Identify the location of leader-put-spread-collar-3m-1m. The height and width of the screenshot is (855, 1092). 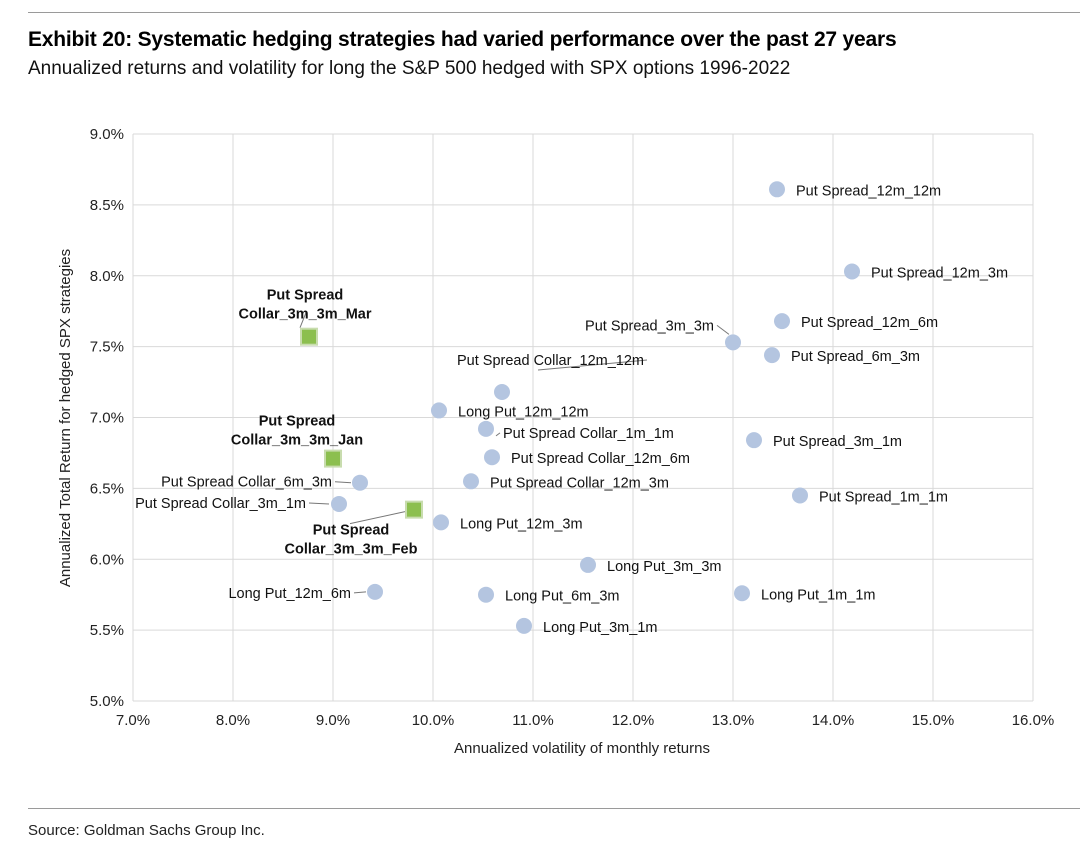
(319, 503).